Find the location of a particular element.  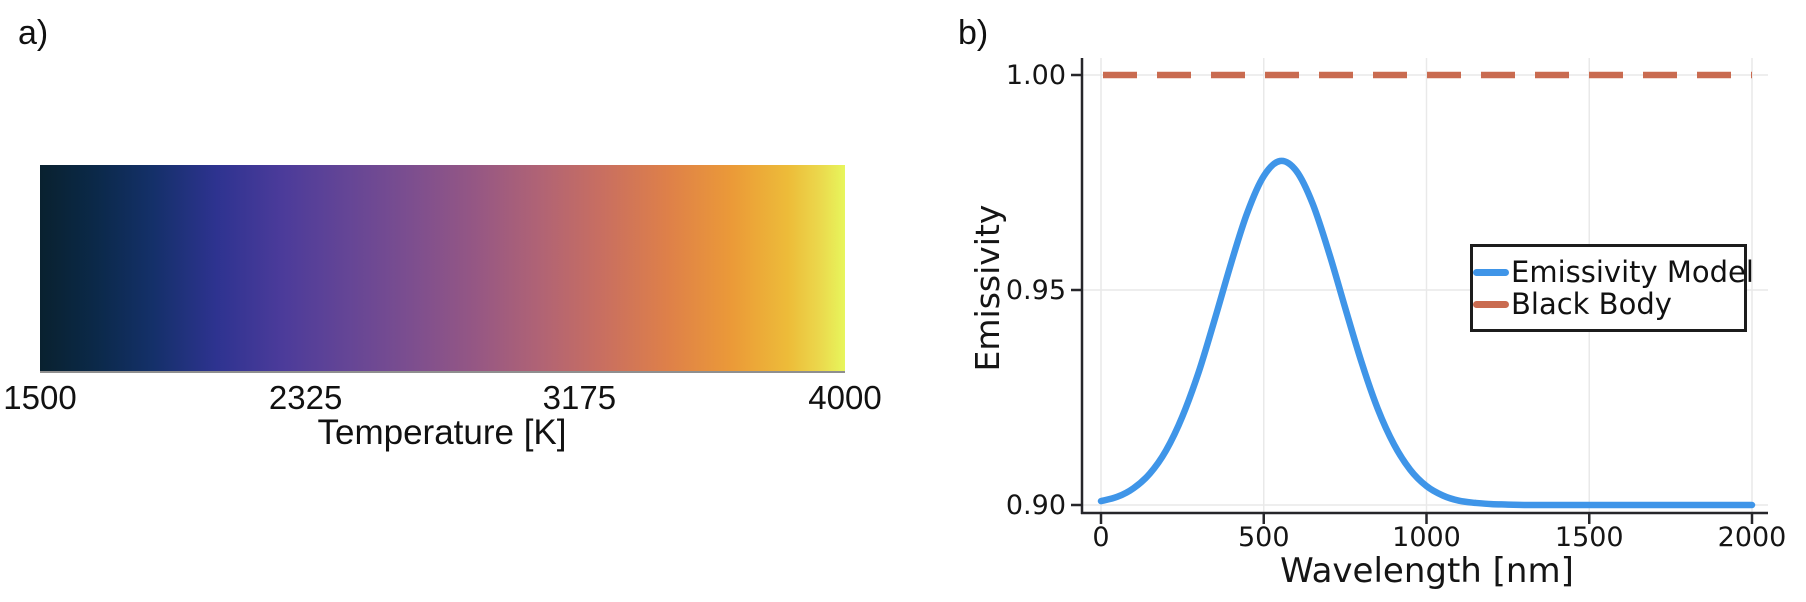

plot-legend: Emissivity Model Black Body is located at coordinates (1612, 288).